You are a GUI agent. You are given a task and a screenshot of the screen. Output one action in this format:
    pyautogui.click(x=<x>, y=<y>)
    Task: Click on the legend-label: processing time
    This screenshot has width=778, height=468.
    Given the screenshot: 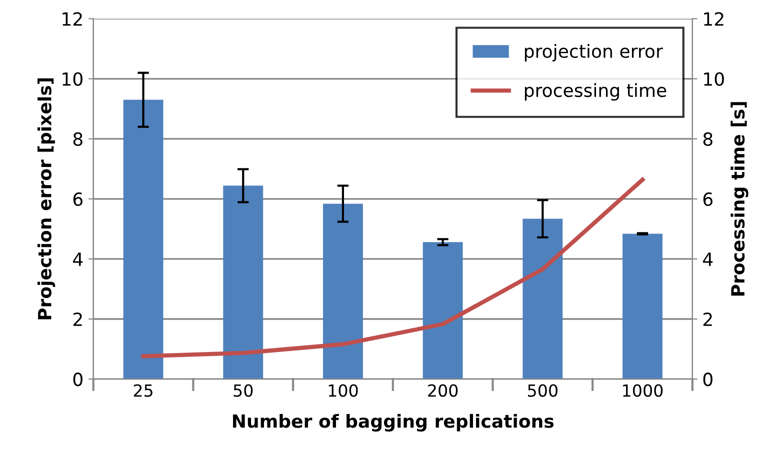 What is the action you would take?
    pyautogui.click(x=595, y=92)
    